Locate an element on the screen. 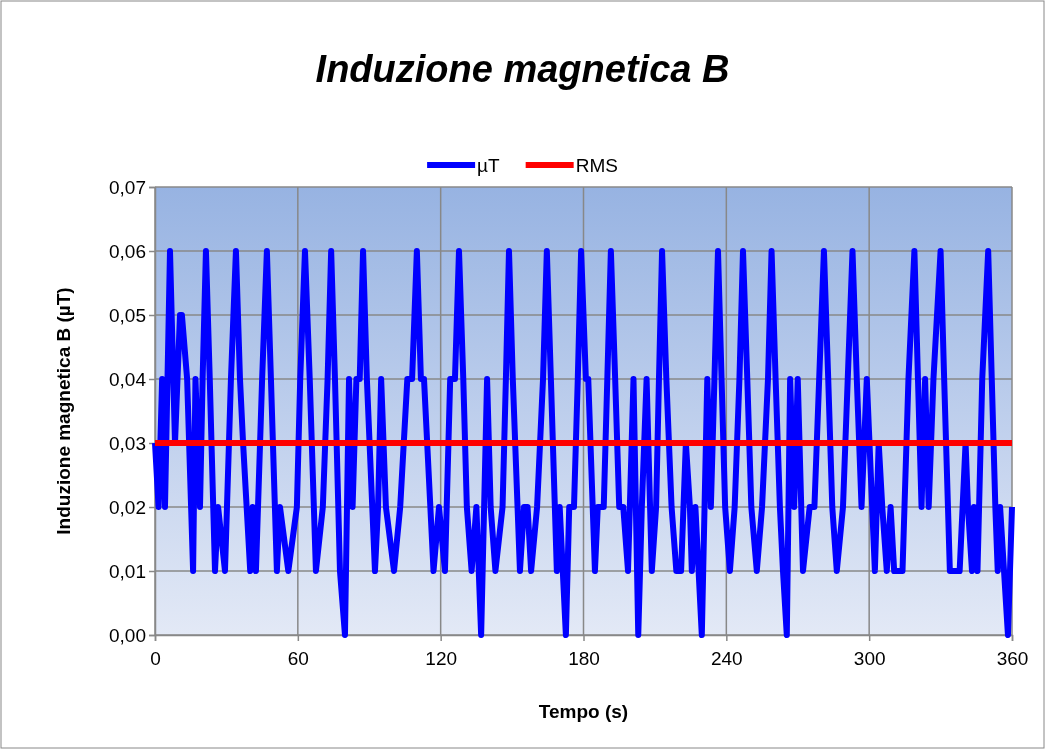 Image resolution: width=1045 pixels, height=749 pixels. x-tick-label: 60 is located at coordinates (298, 658).